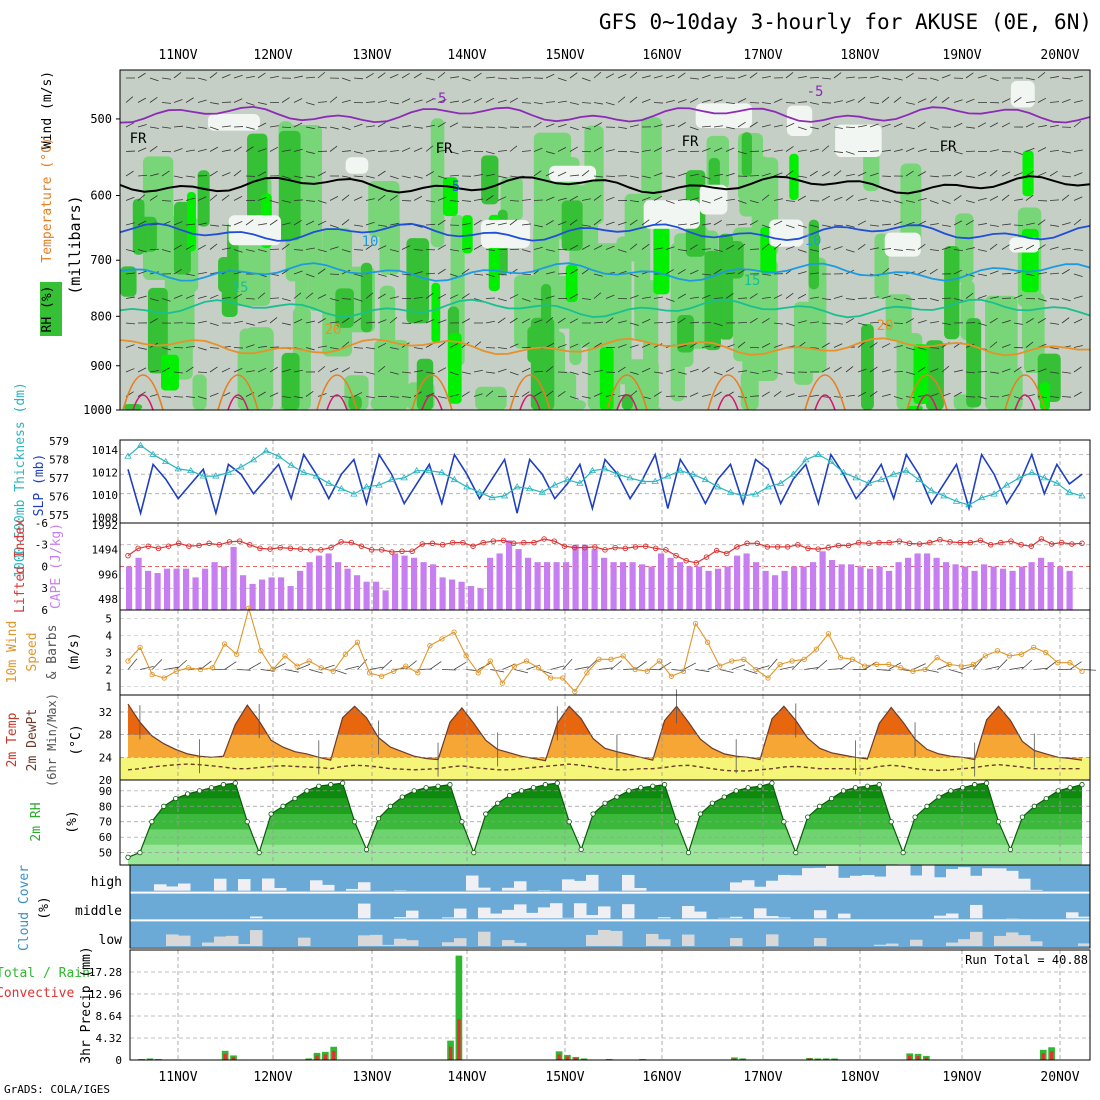 The height and width of the screenshot is (1100, 1100). I want to click on precip-convective-bar, so click(584, 1059).